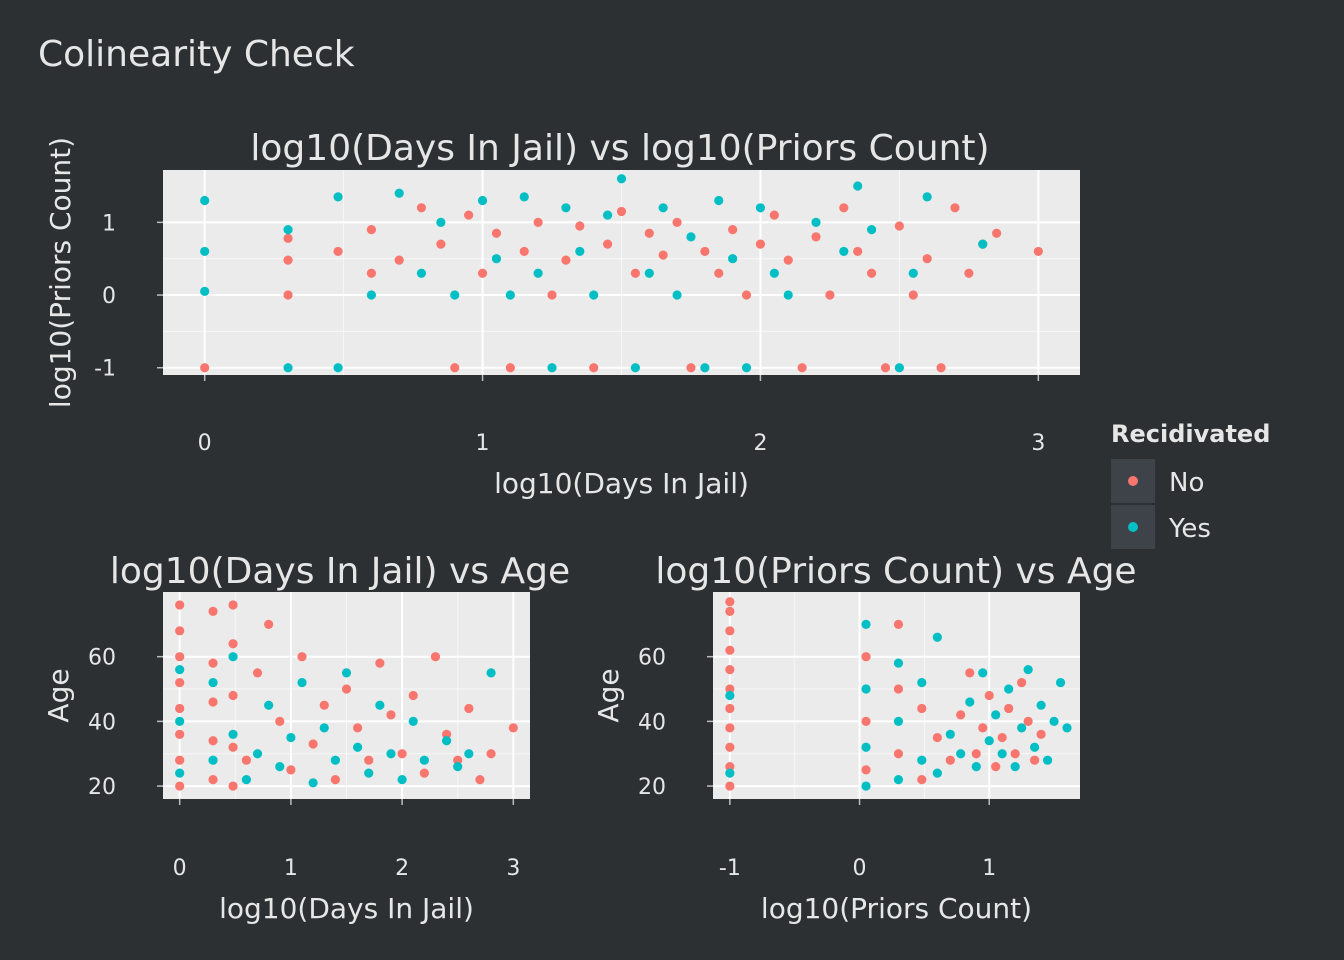 The image size is (1344, 960). What do you see at coordinates (60, 272) in the screenshot?
I see `y-axis-label: log10(Priors Count)` at bounding box center [60, 272].